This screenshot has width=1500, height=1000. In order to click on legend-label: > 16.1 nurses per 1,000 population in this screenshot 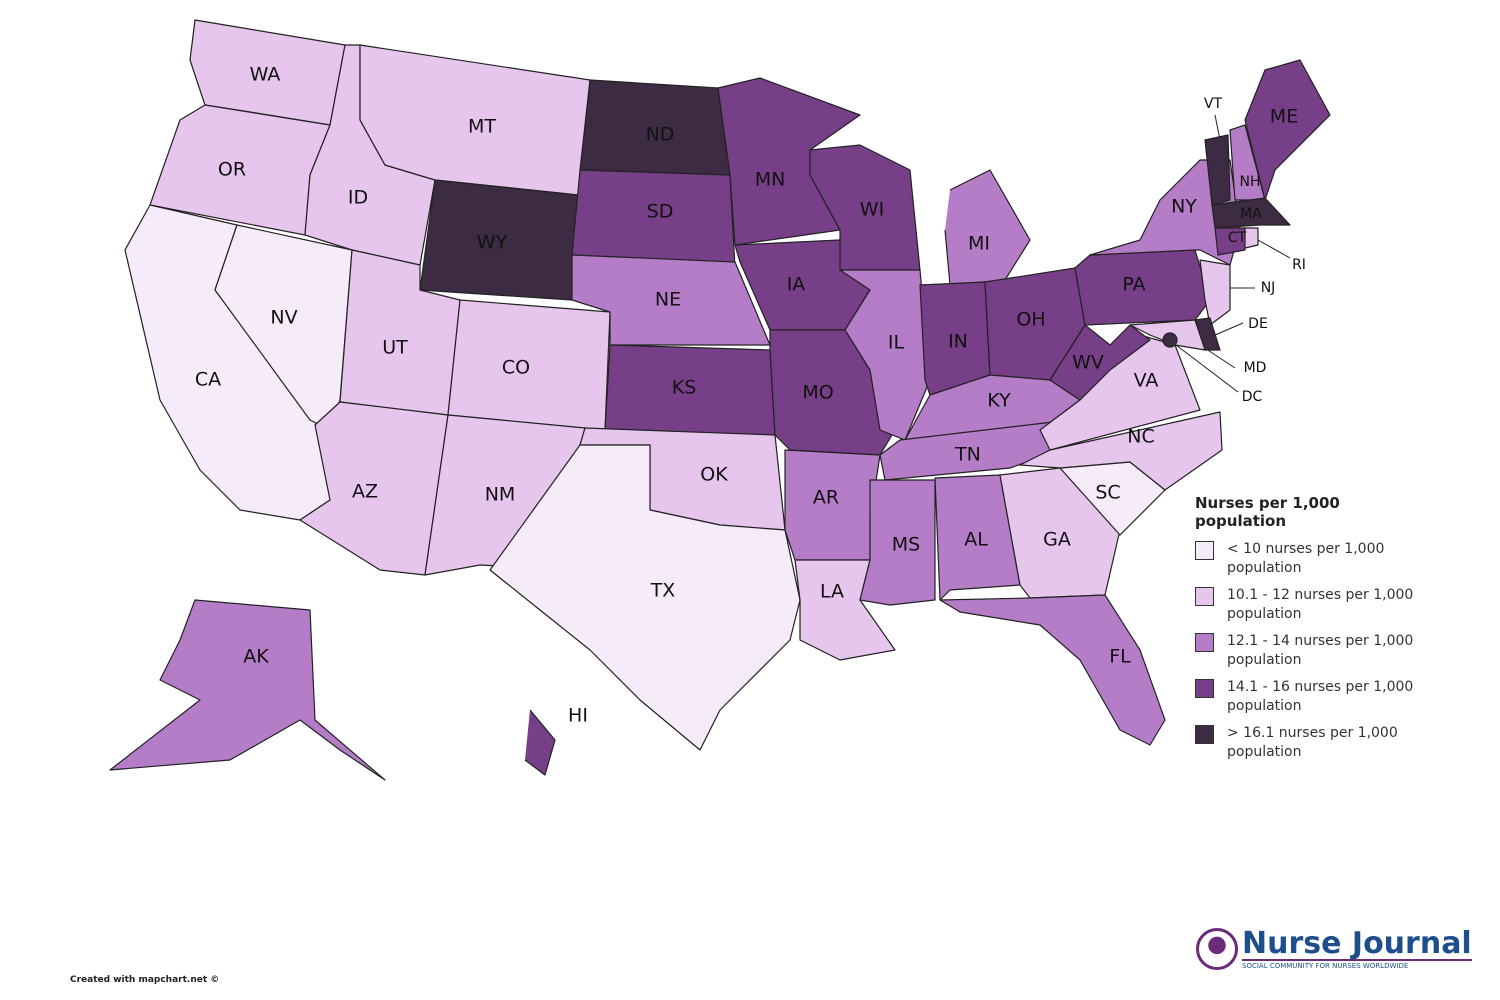, I will do `click(1312, 742)`.